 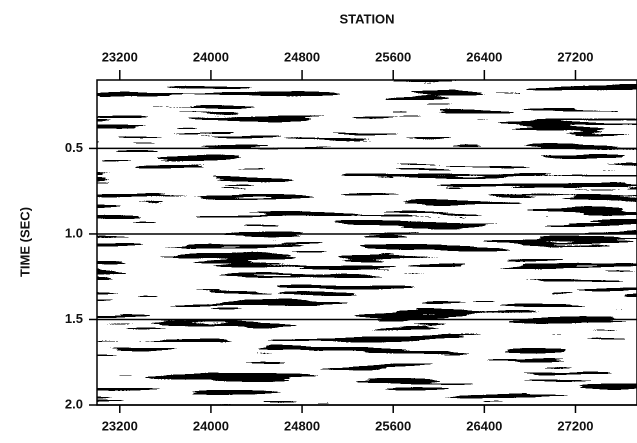 What do you see at coordinates (393, 56) in the screenshot?
I see `x-tick-label-top: 25600` at bounding box center [393, 56].